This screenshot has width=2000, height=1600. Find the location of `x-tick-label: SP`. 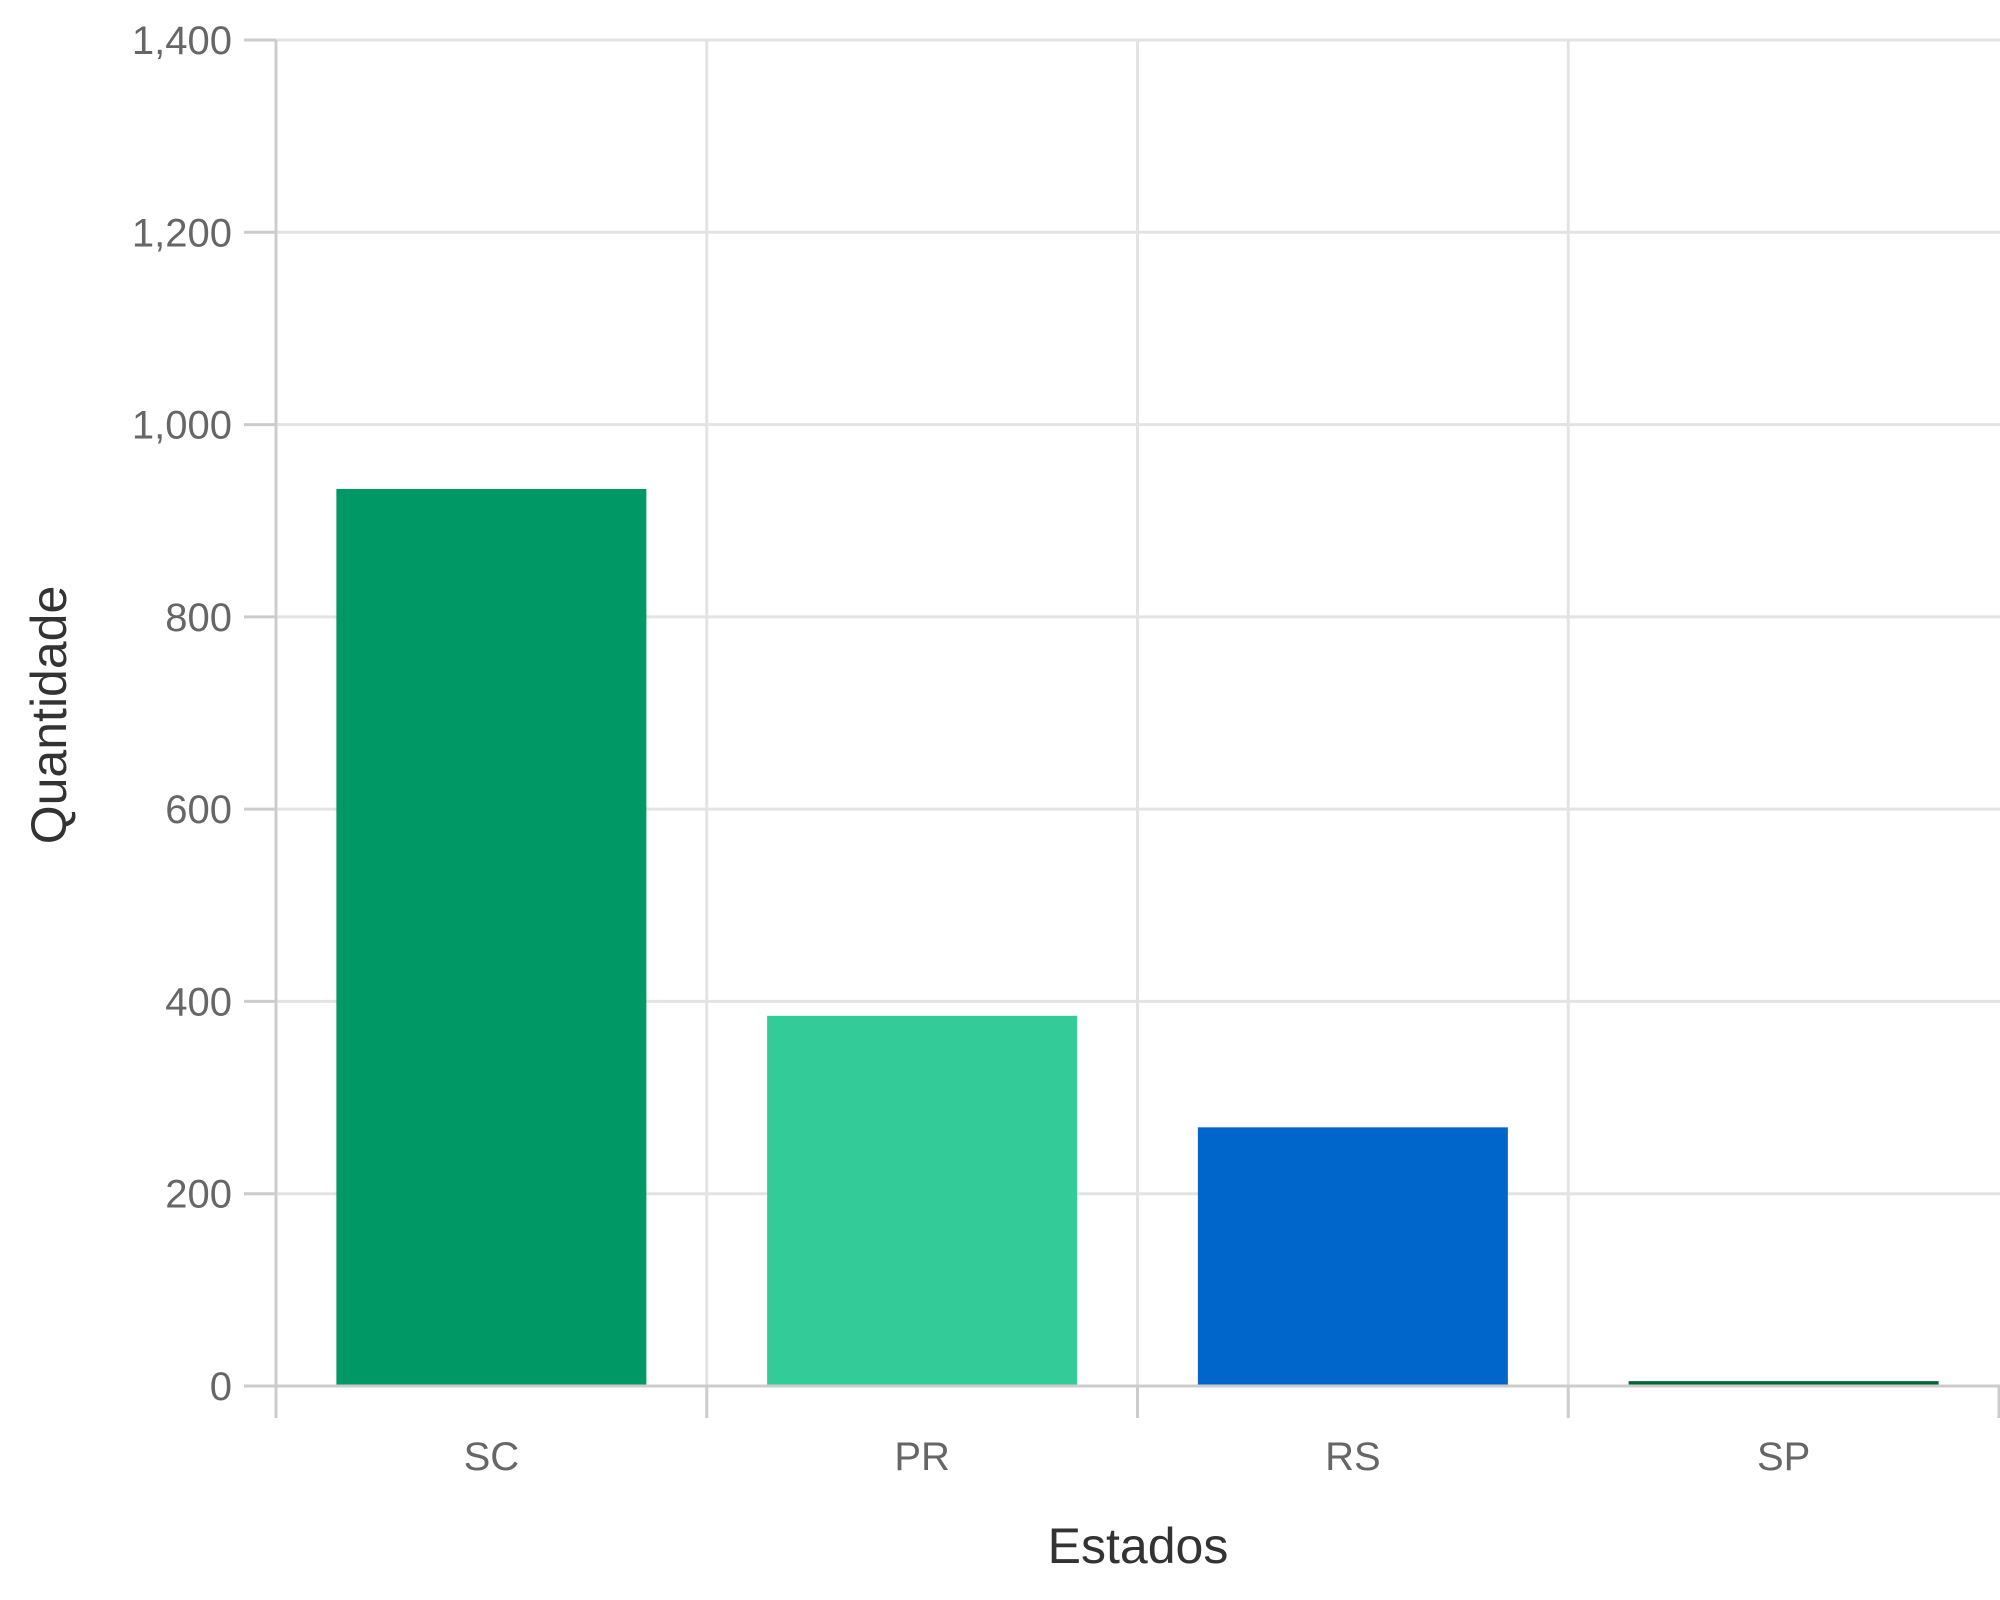

x-tick-label: SP is located at coordinates (1783, 1457).